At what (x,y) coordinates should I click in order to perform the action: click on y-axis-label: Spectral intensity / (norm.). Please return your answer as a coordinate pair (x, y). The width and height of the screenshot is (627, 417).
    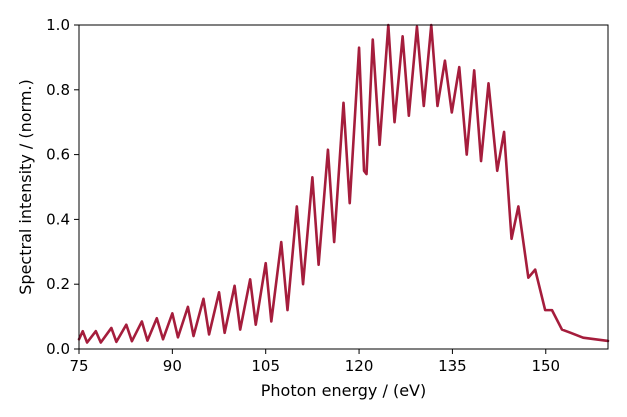
    Looking at the image, I should click on (25, 186).